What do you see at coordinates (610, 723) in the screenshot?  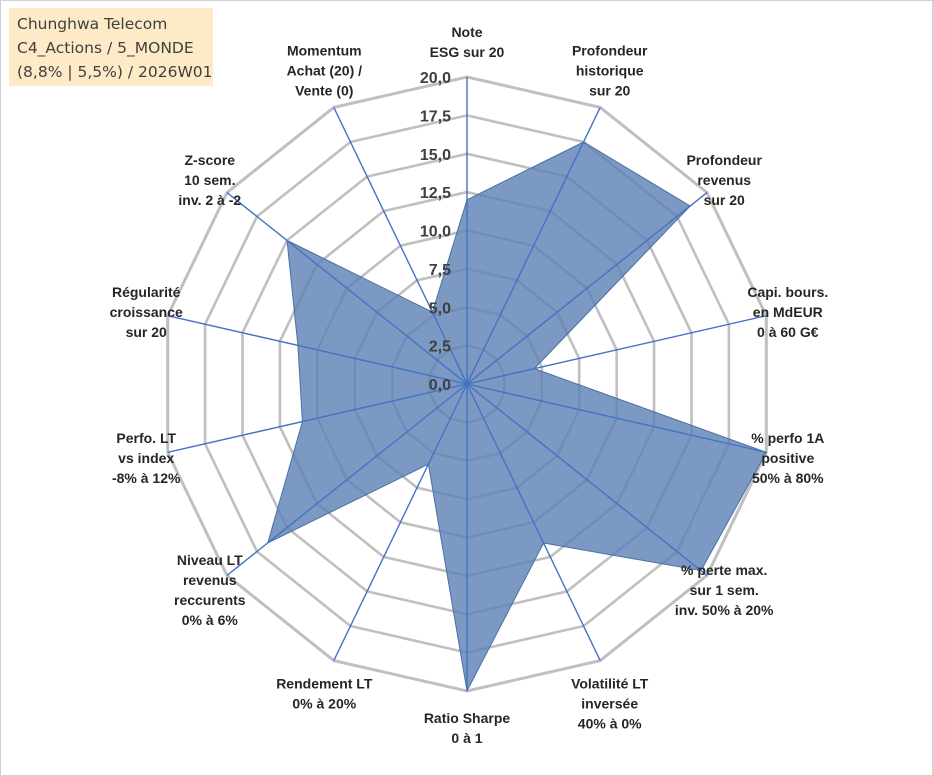 I see `axis-label-line: 40% à 0%` at bounding box center [610, 723].